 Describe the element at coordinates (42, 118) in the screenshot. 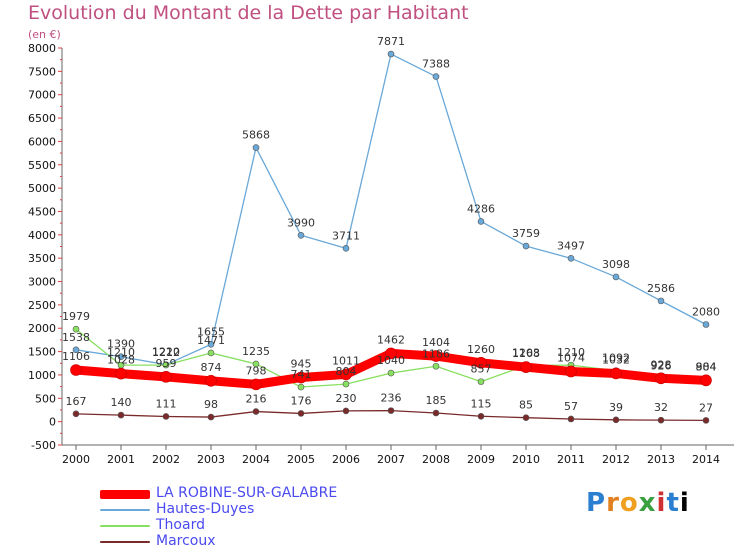

I see `y-tick-label: 6500` at that location.